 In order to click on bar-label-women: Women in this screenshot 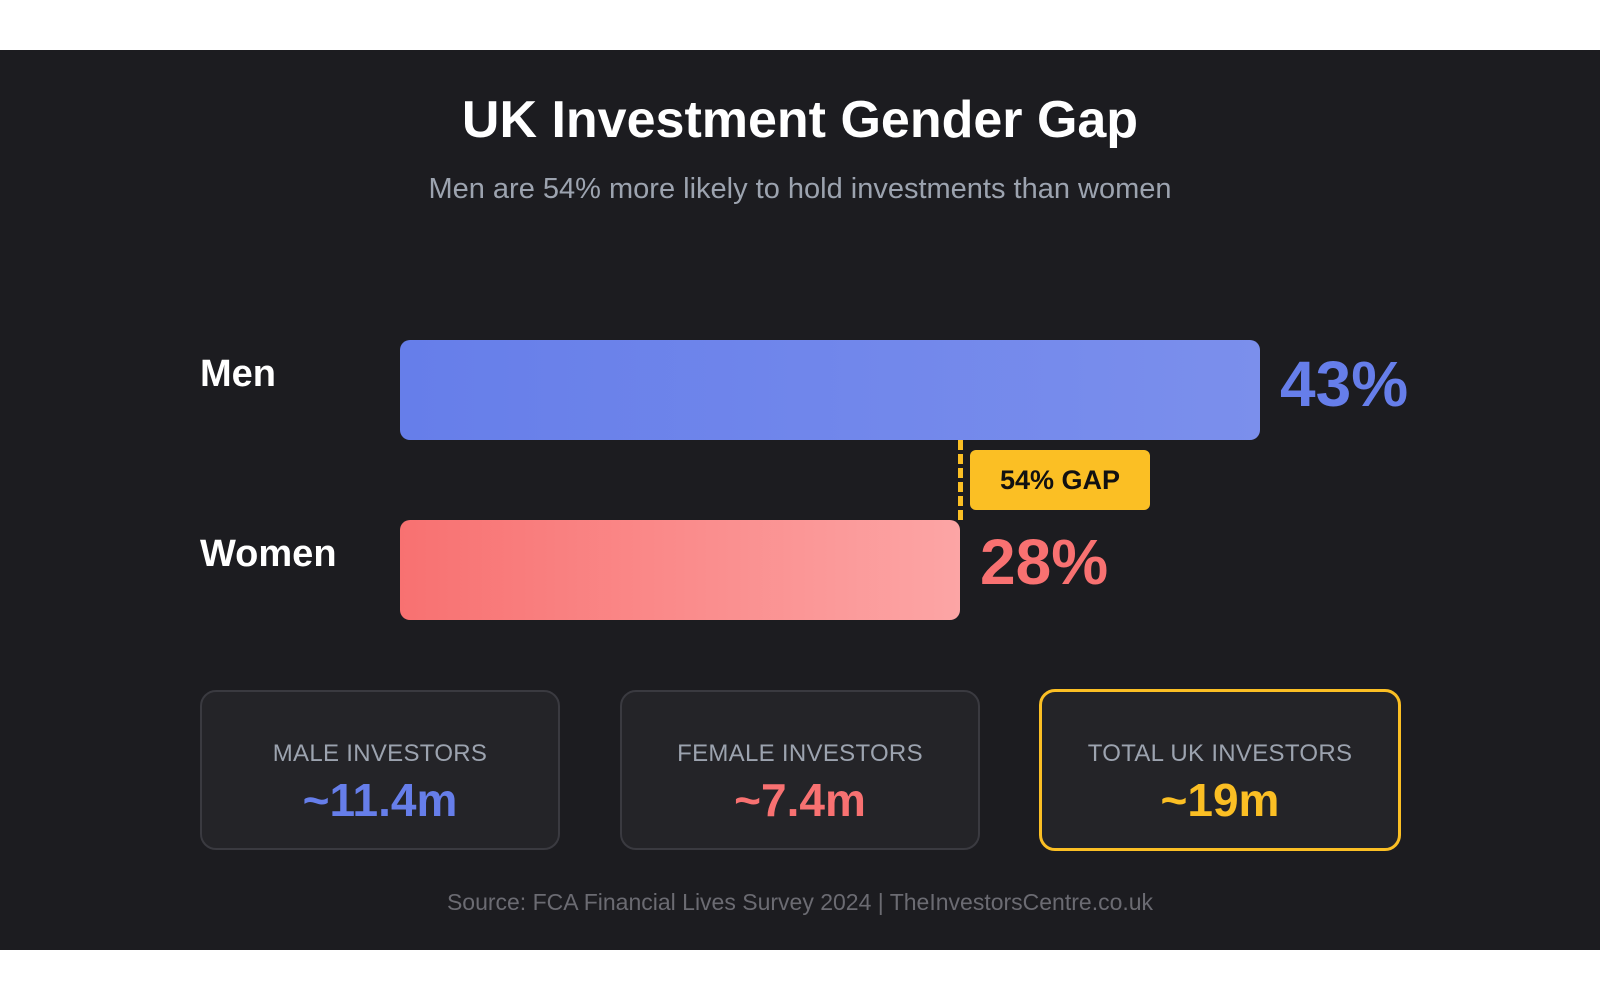, I will do `click(268, 554)`.